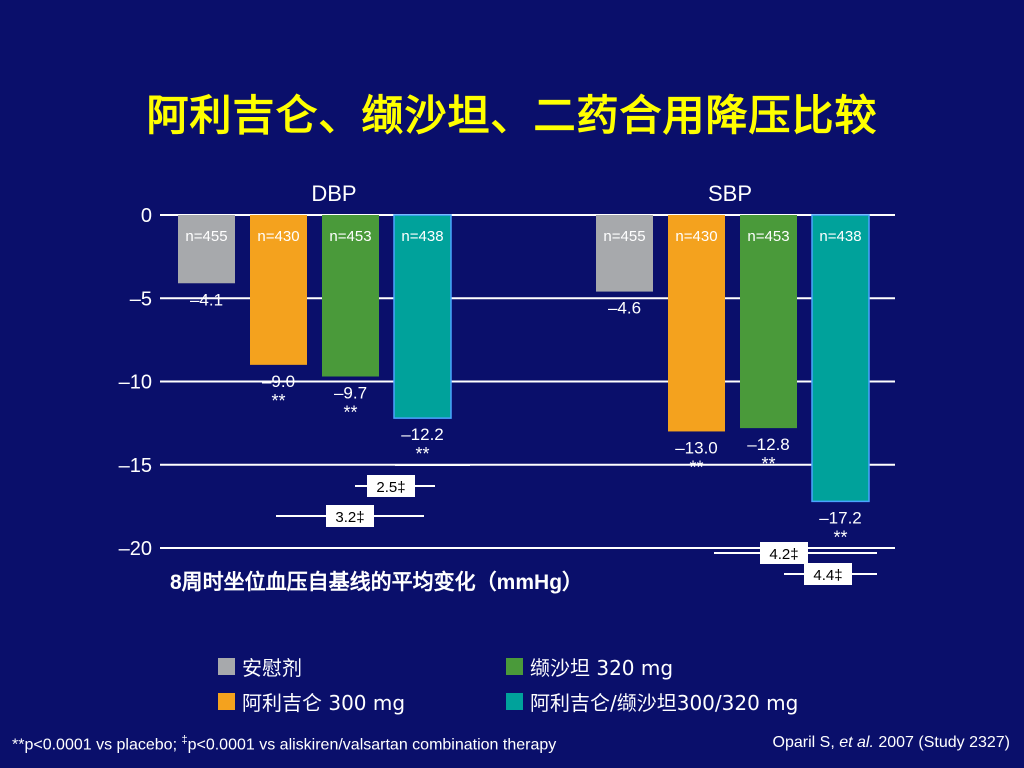  I want to click on legend-item-combination: 阿利吉仑/缬沙坦300/320 mg, so click(652, 701).